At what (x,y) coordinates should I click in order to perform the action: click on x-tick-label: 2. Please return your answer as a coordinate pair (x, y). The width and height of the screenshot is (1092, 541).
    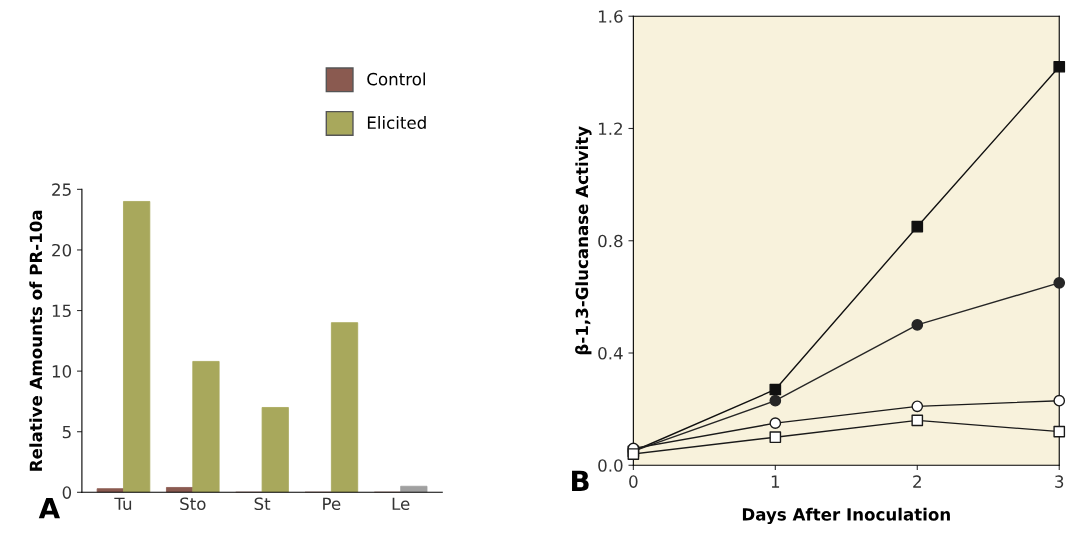
    Looking at the image, I should click on (917, 481).